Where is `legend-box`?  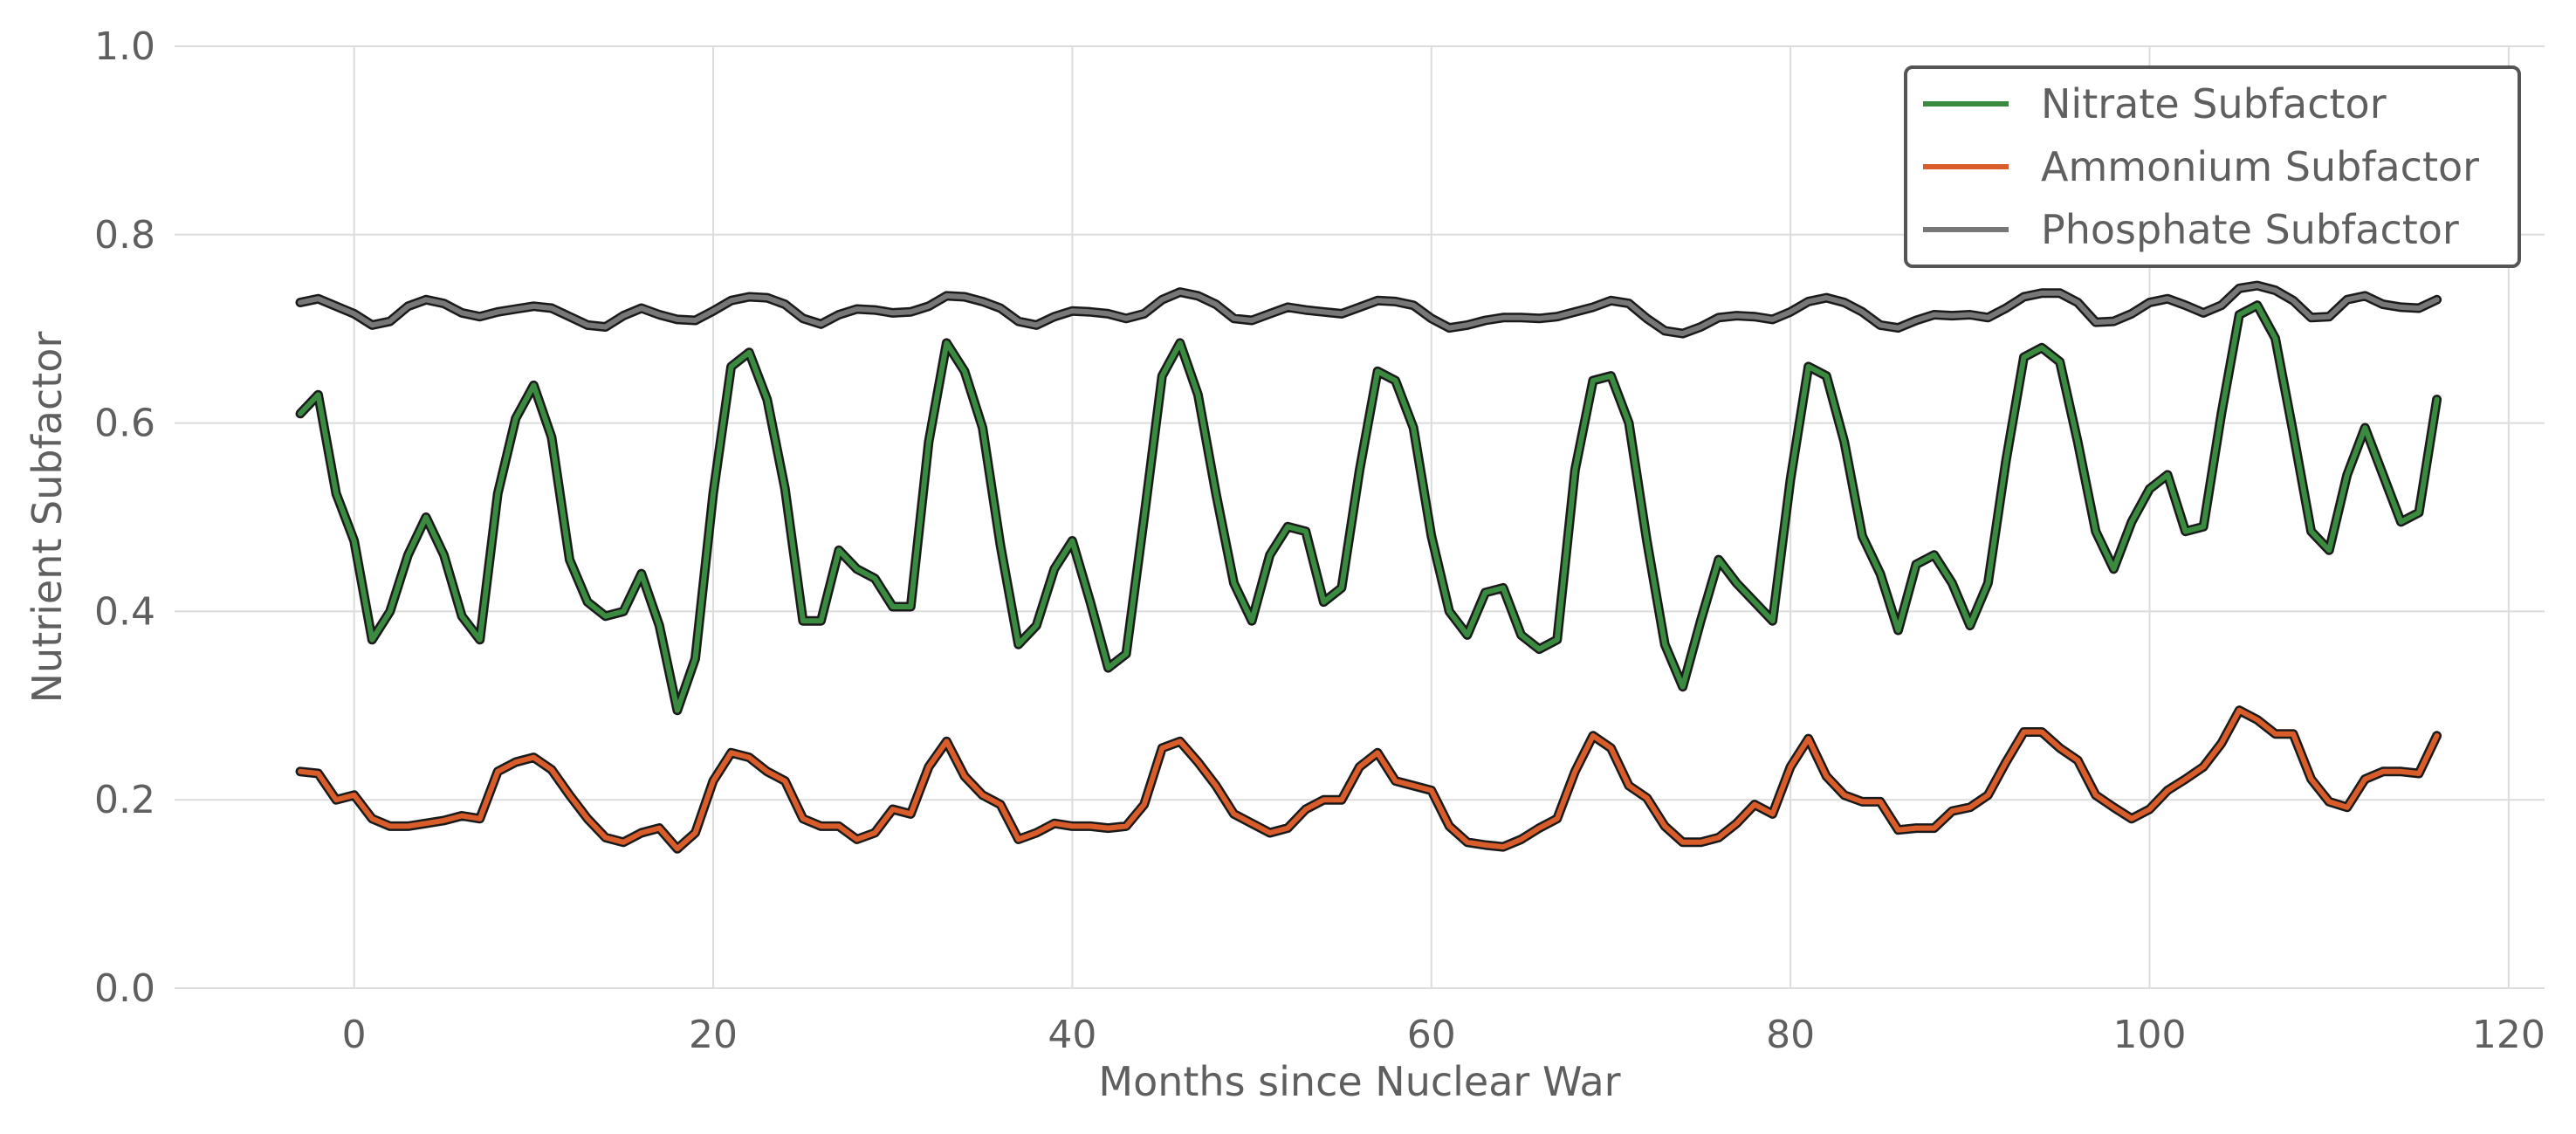 legend-box is located at coordinates (2212, 166).